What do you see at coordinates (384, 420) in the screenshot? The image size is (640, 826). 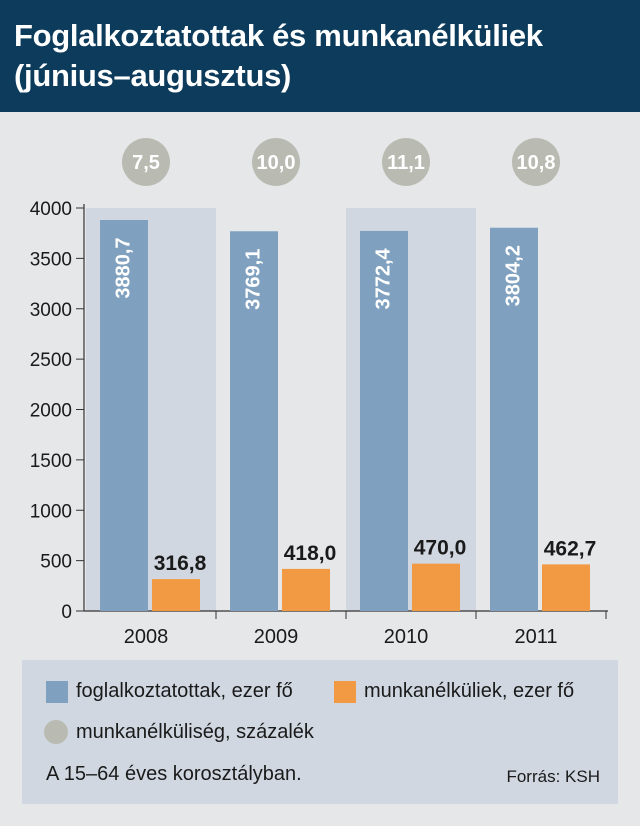 I see `bar-employed-2010` at bounding box center [384, 420].